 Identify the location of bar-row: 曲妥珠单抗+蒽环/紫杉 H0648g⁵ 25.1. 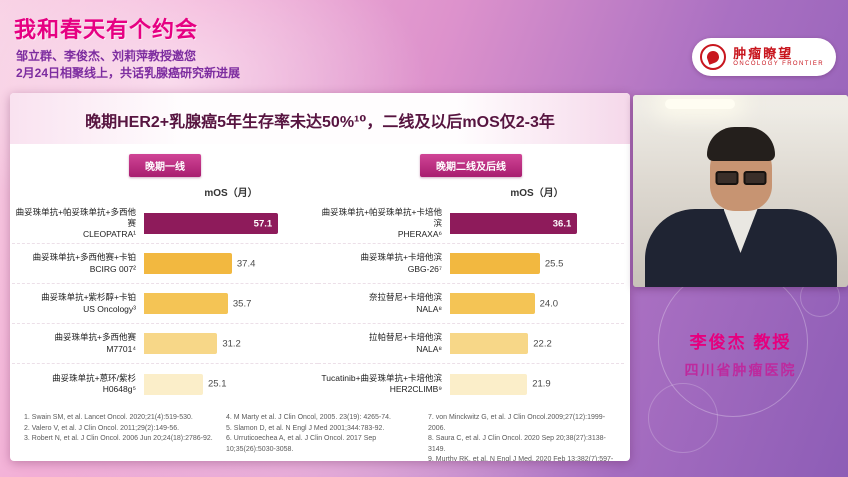
(165, 384).